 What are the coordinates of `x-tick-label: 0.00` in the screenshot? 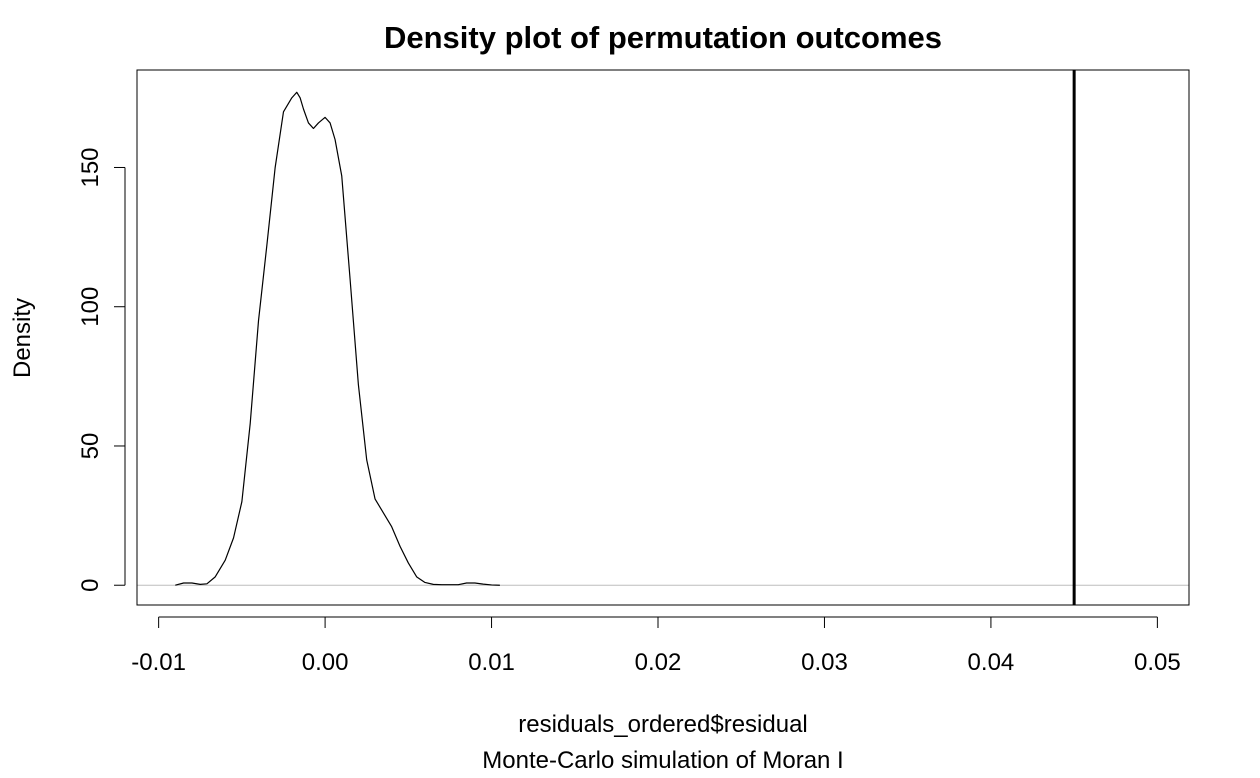 It's located at (325, 662).